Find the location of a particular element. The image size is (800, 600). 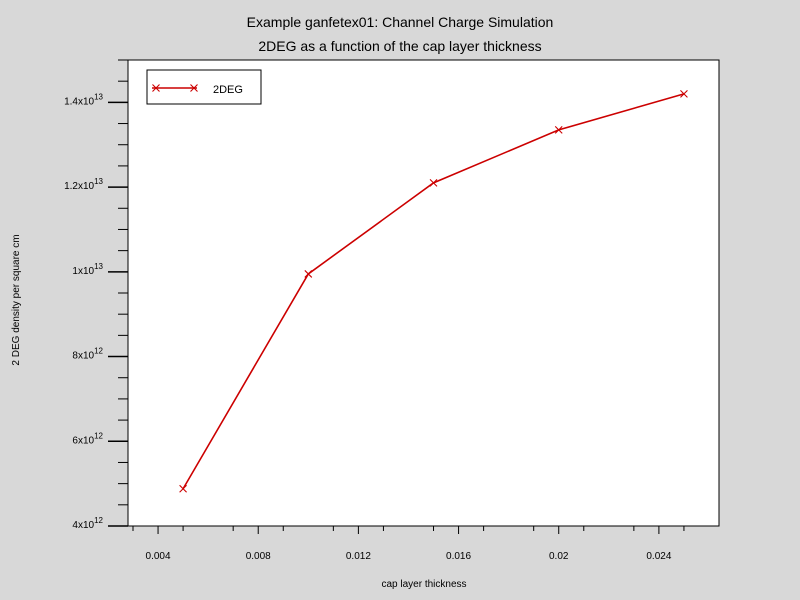

x-tick-label: 0.016 is located at coordinates (458, 556).